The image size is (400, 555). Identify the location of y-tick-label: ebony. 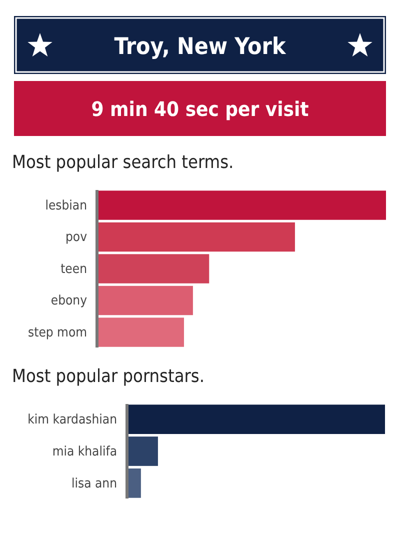
(69, 301).